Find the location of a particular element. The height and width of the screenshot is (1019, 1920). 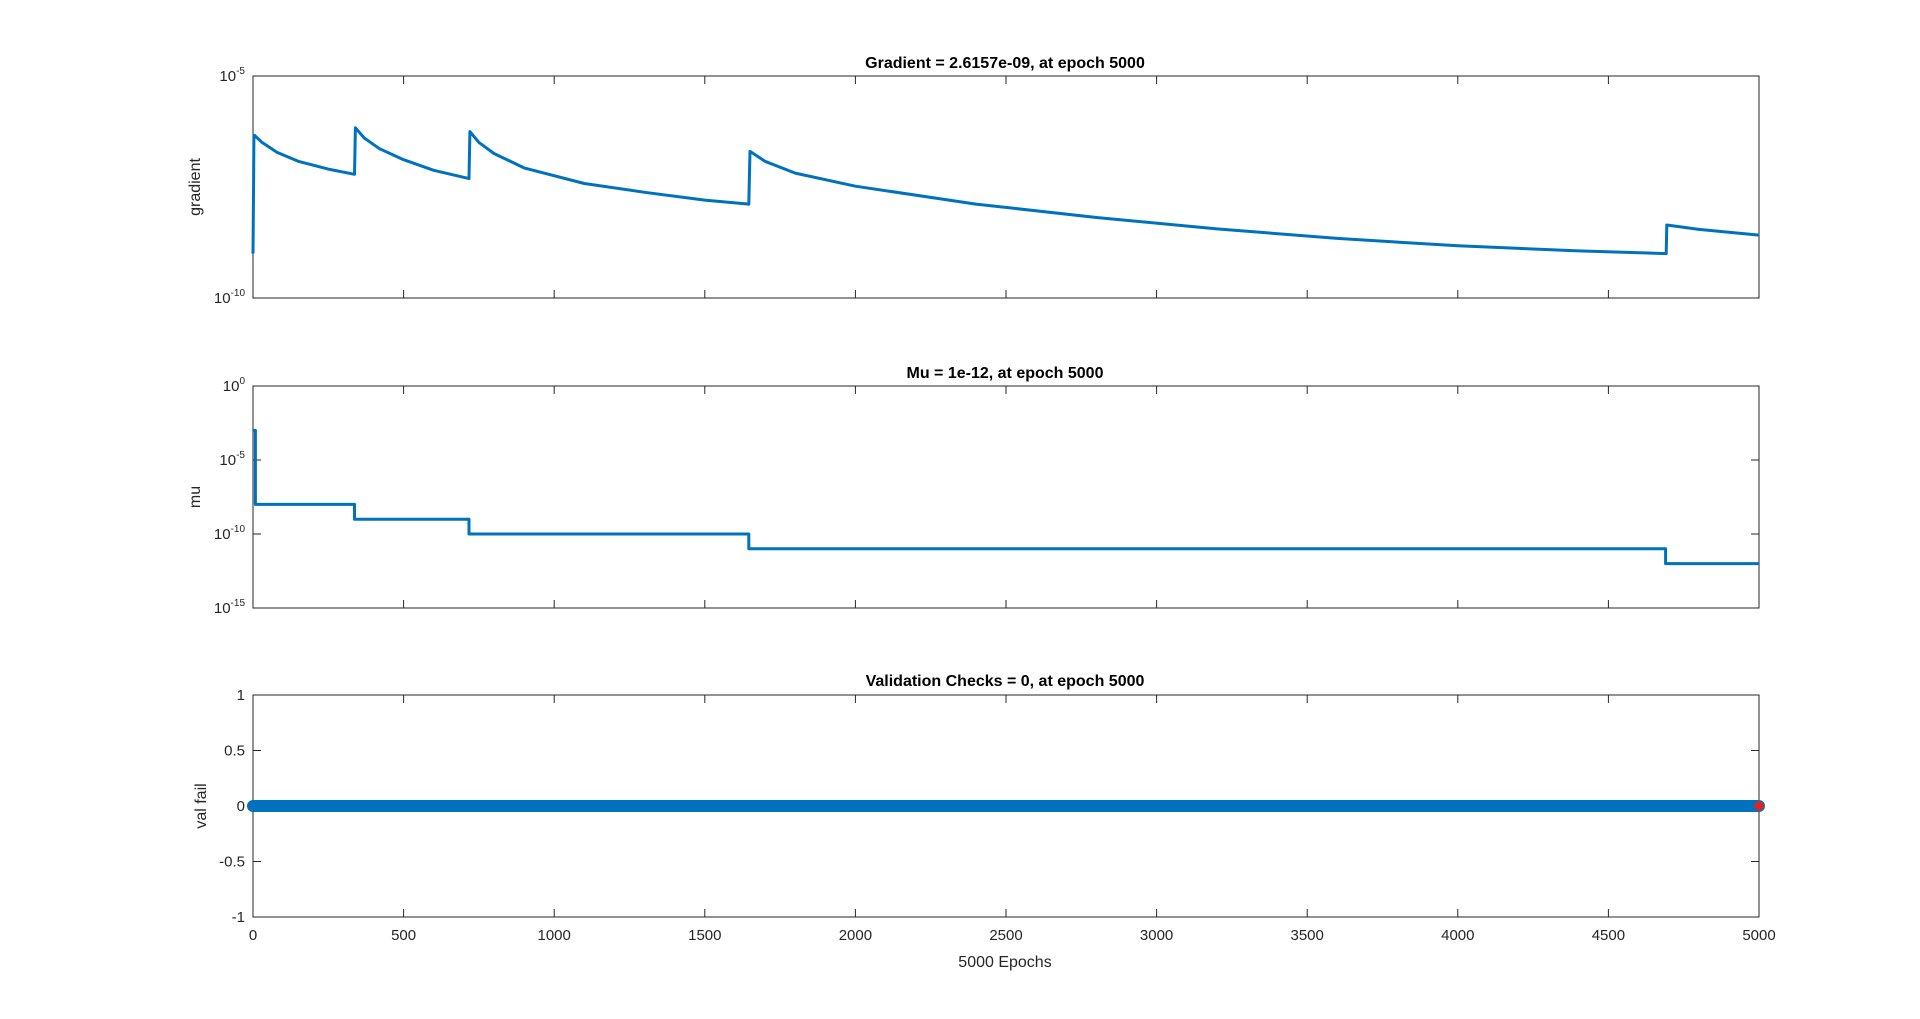

val-fail-end-marker is located at coordinates (1759, 806).